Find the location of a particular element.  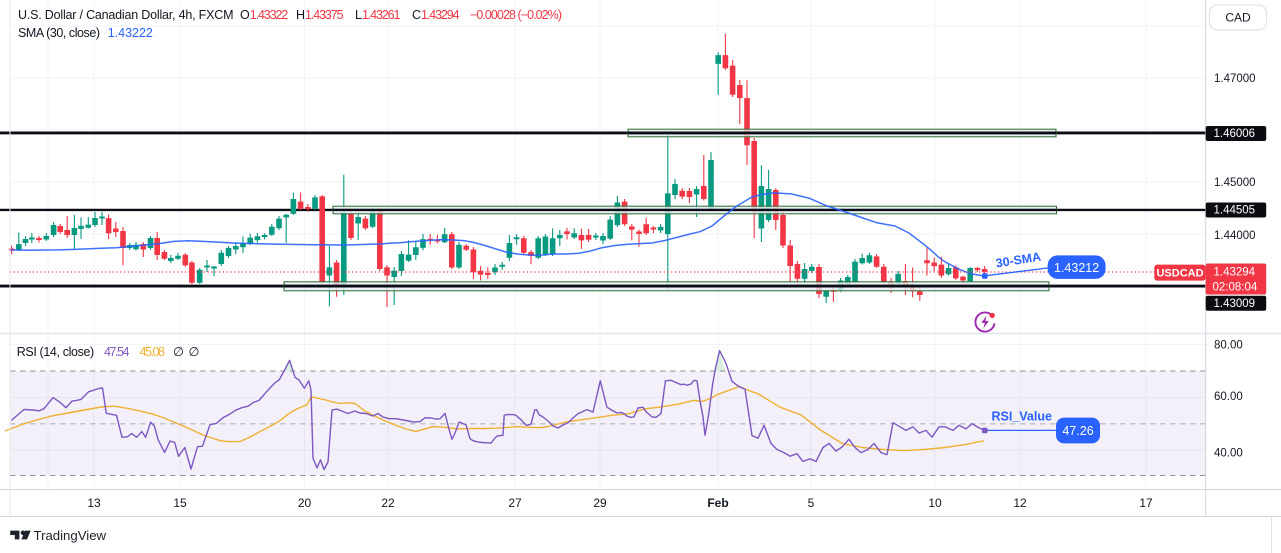

svg-text: 1.43009 is located at coordinates (1235, 304).